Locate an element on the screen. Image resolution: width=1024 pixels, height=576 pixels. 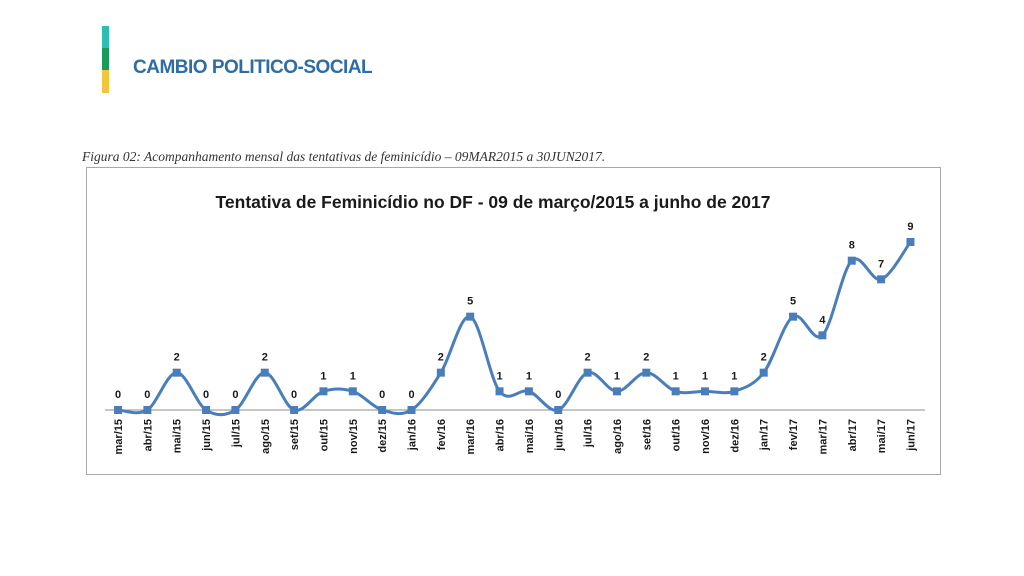
data-label: 7 is located at coordinates (881, 264).